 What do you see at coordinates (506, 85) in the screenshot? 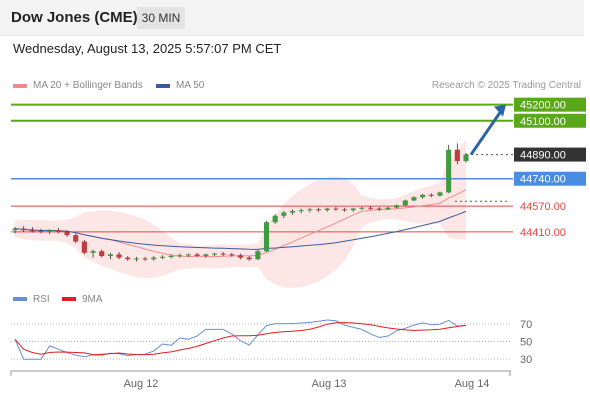
I see `copyright-note: Research © 2025 Trading Central` at bounding box center [506, 85].